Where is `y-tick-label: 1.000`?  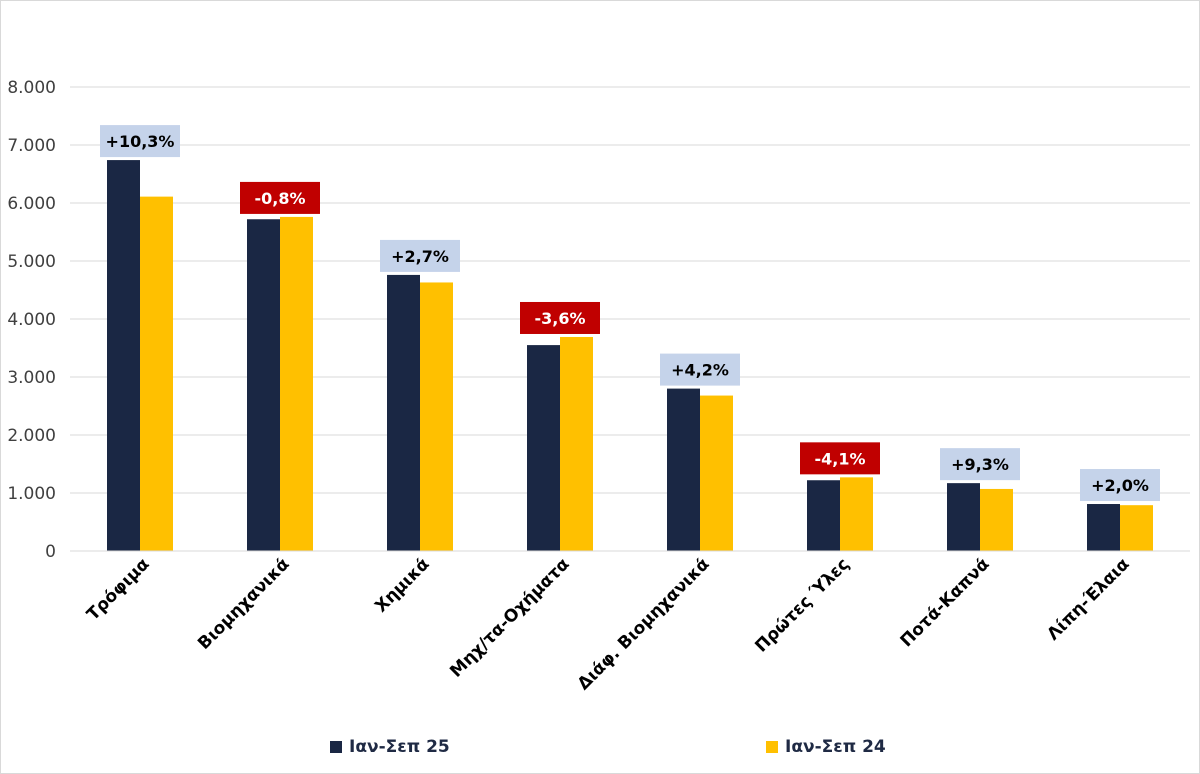
y-tick-label: 1.000 is located at coordinates (31, 494).